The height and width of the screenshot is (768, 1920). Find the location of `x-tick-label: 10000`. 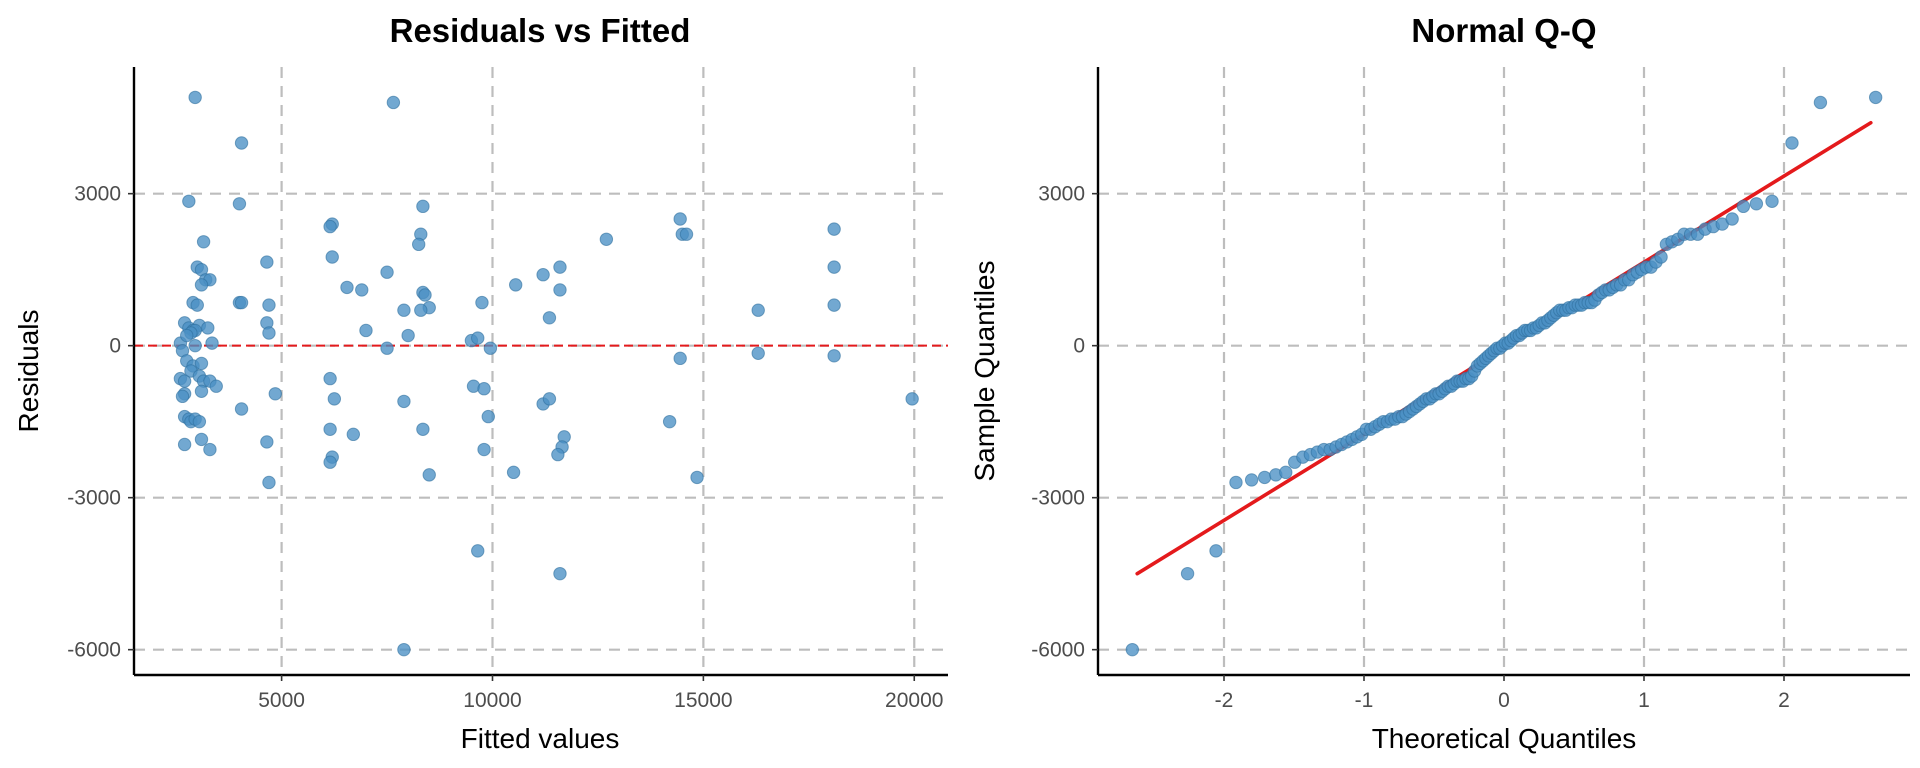

x-tick-label: 10000 is located at coordinates (492, 700).